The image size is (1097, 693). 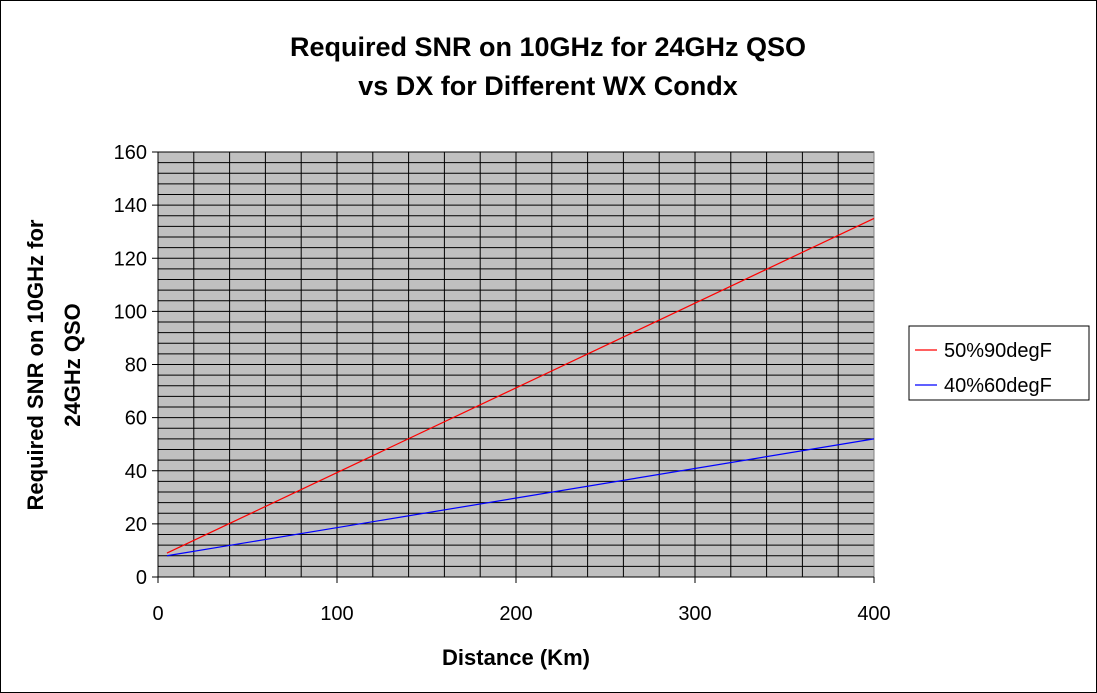 What do you see at coordinates (516, 657) in the screenshot?
I see `x-axis-title: Distance (Km)` at bounding box center [516, 657].